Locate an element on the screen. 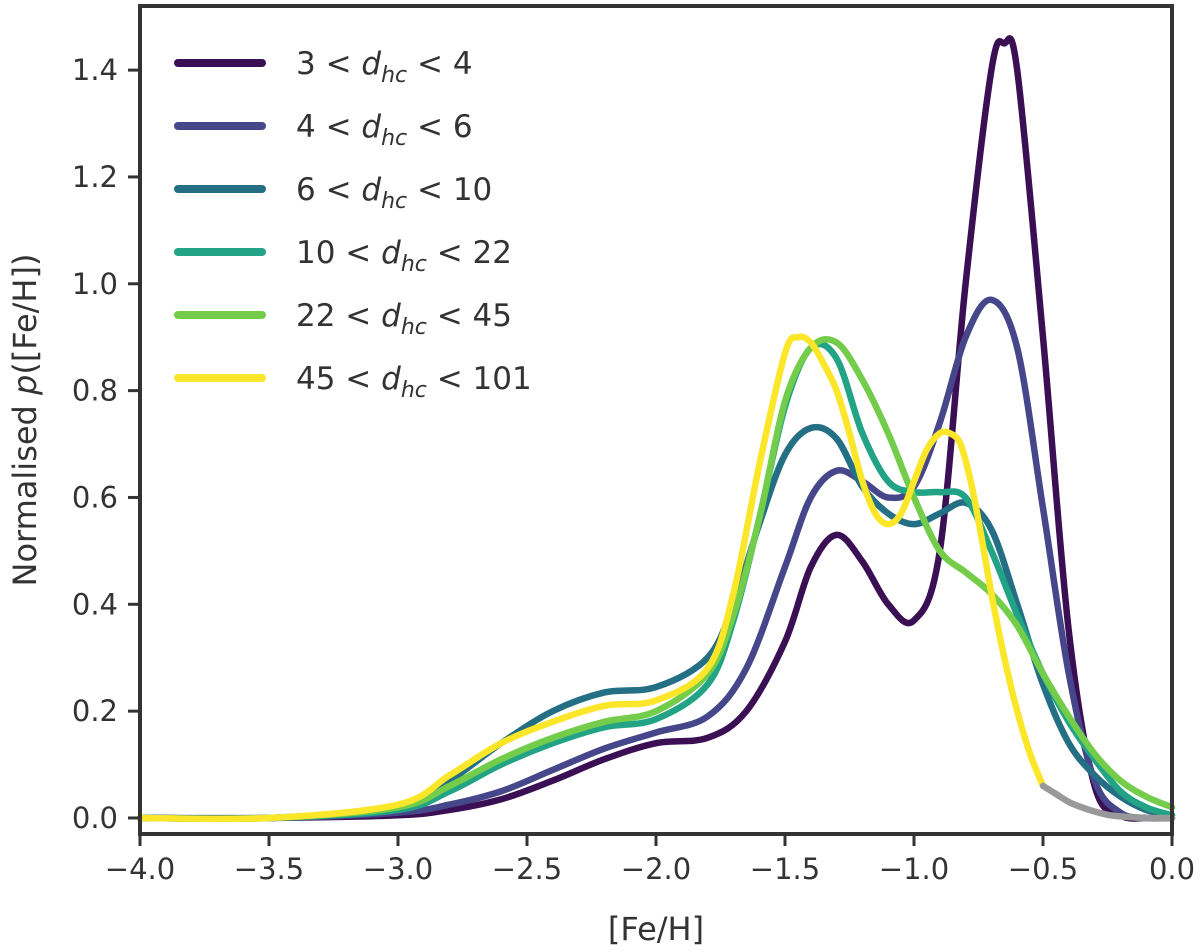  legend-low: 45 < is located at coordinates (338, 379).